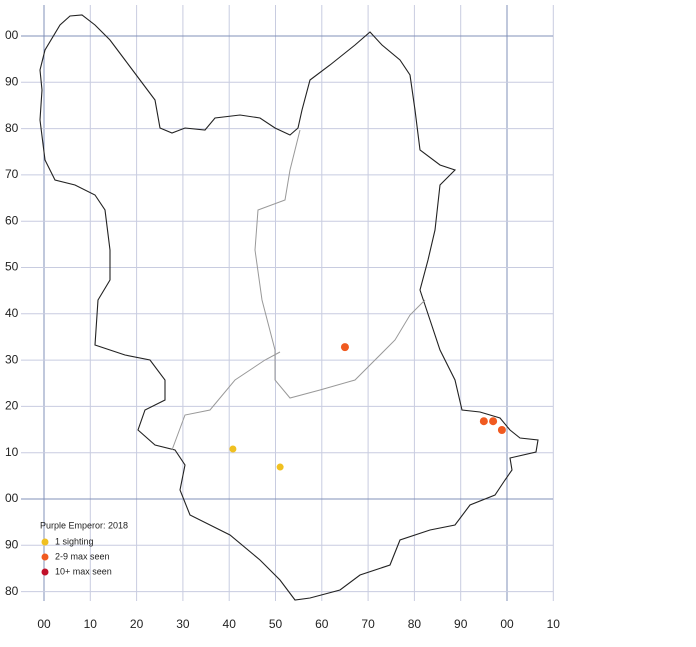 The width and height of the screenshot is (696, 647). Describe the element at coordinates (12, 267) in the screenshot. I see `y-tick-label: 50` at that location.